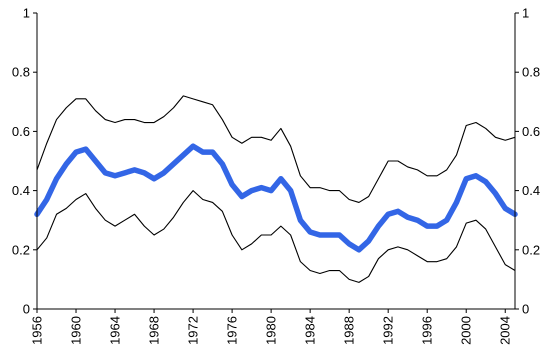 Image resolution: width=547 pixels, height=356 pixels. I want to click on y-tick-label-right: 0.2, so click(531, 249).